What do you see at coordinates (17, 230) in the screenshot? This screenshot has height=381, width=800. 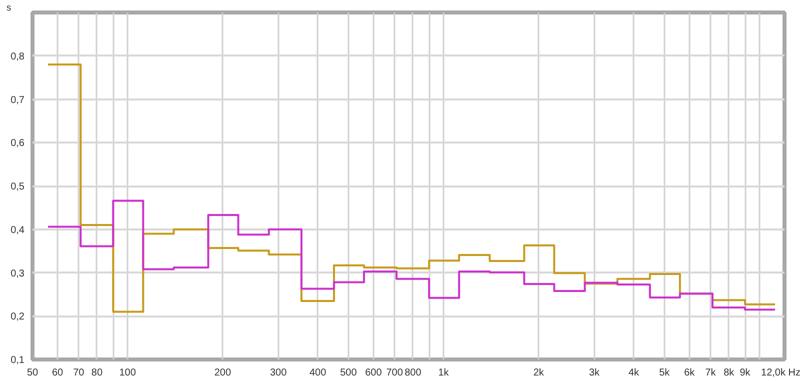 I see `y-tick-label: 0,4` at bounding box center [17, 230].